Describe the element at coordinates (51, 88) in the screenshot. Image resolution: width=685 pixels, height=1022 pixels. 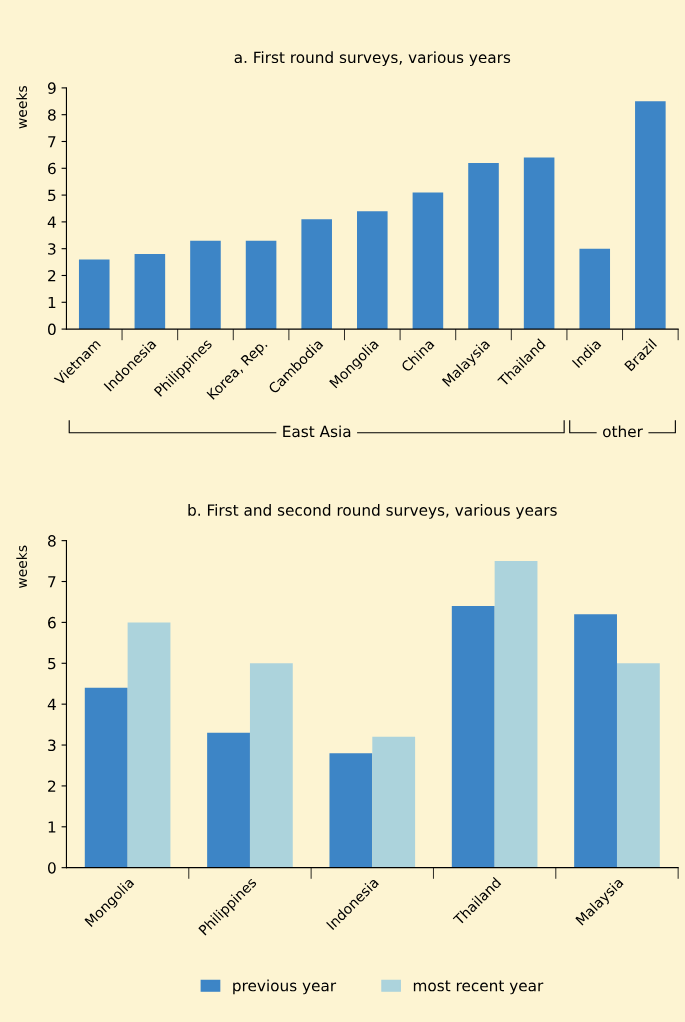
I see `y-tick-label: 9` at that location.